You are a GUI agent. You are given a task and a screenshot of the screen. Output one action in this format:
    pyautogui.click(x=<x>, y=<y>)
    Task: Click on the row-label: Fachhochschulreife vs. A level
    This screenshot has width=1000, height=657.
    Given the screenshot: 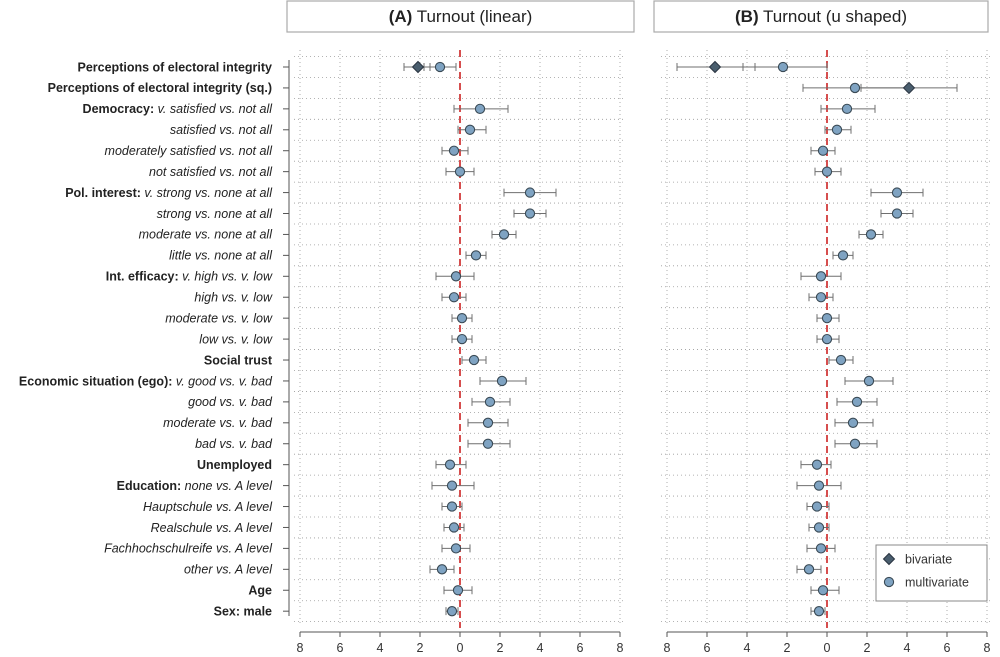 What is the action you would take?
    pyautogui.click(x=188, y=549)
    